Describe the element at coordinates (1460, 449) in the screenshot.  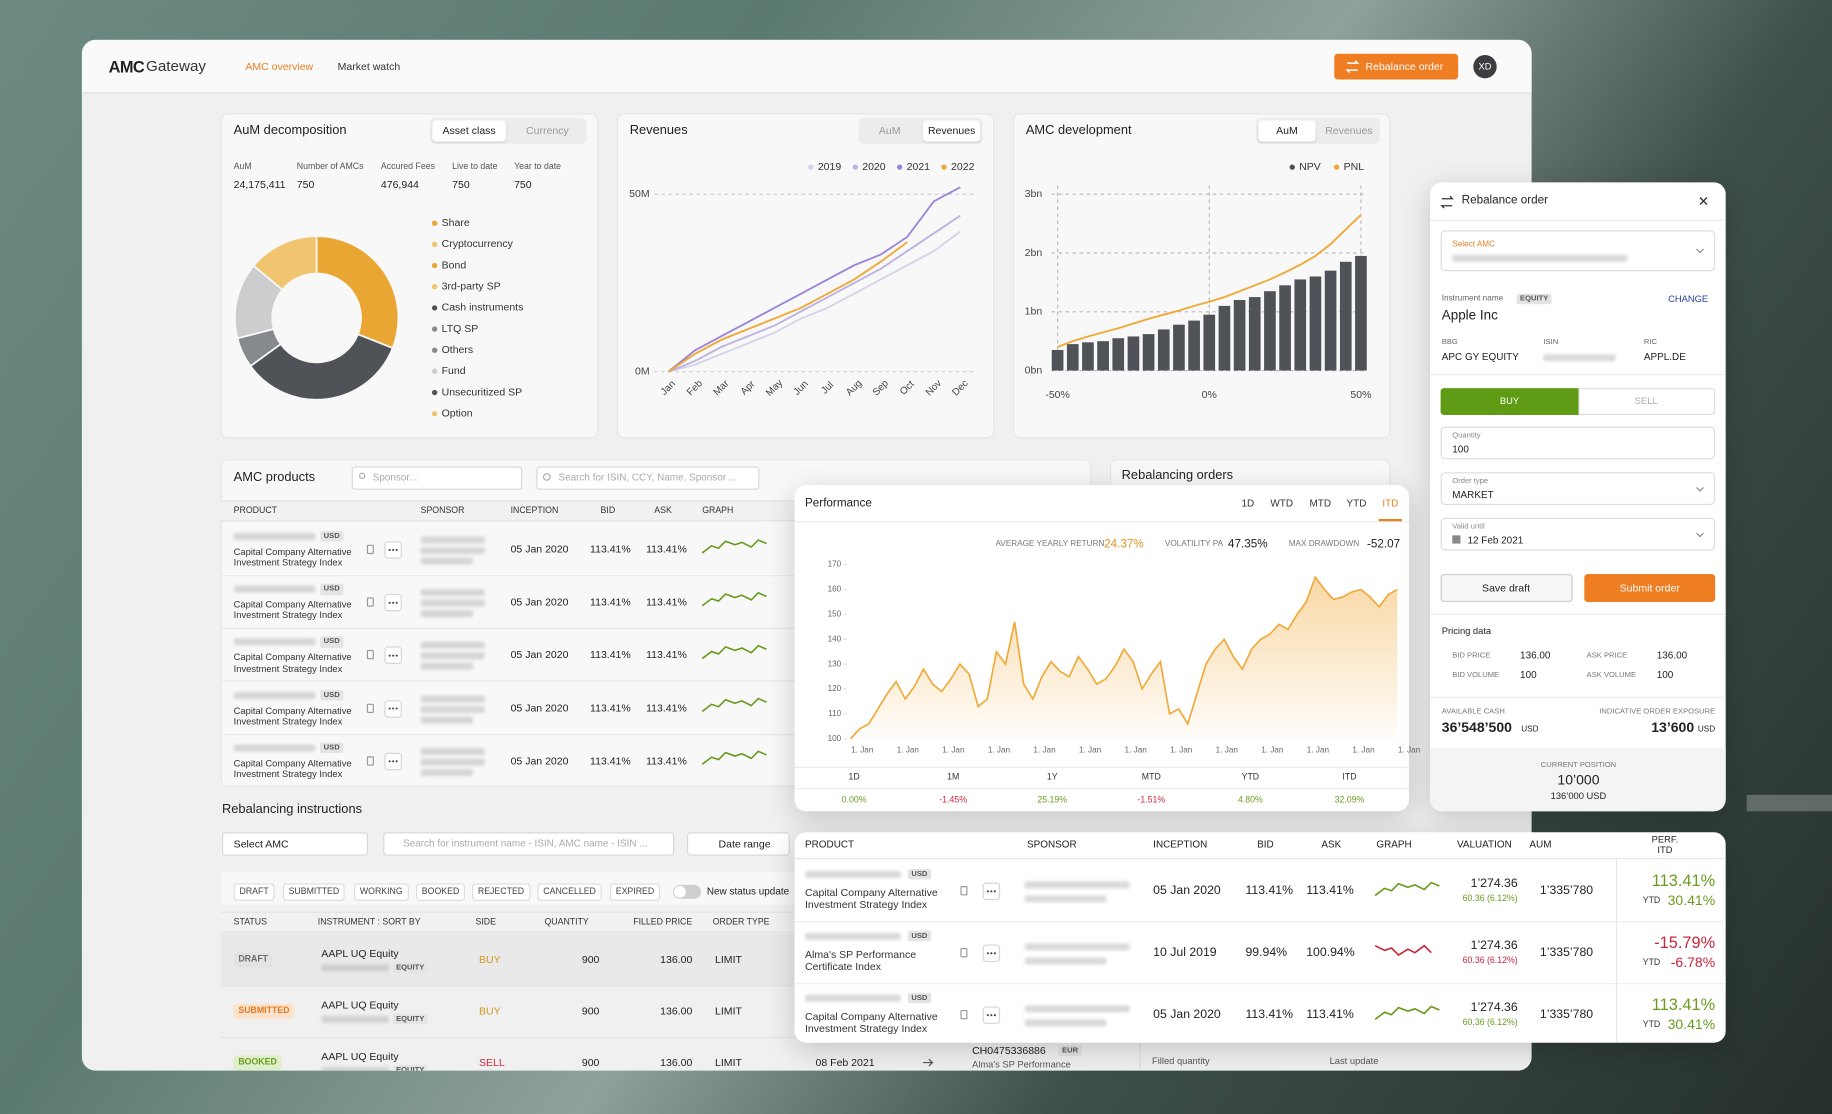
I see `field-value: 100` at that location.